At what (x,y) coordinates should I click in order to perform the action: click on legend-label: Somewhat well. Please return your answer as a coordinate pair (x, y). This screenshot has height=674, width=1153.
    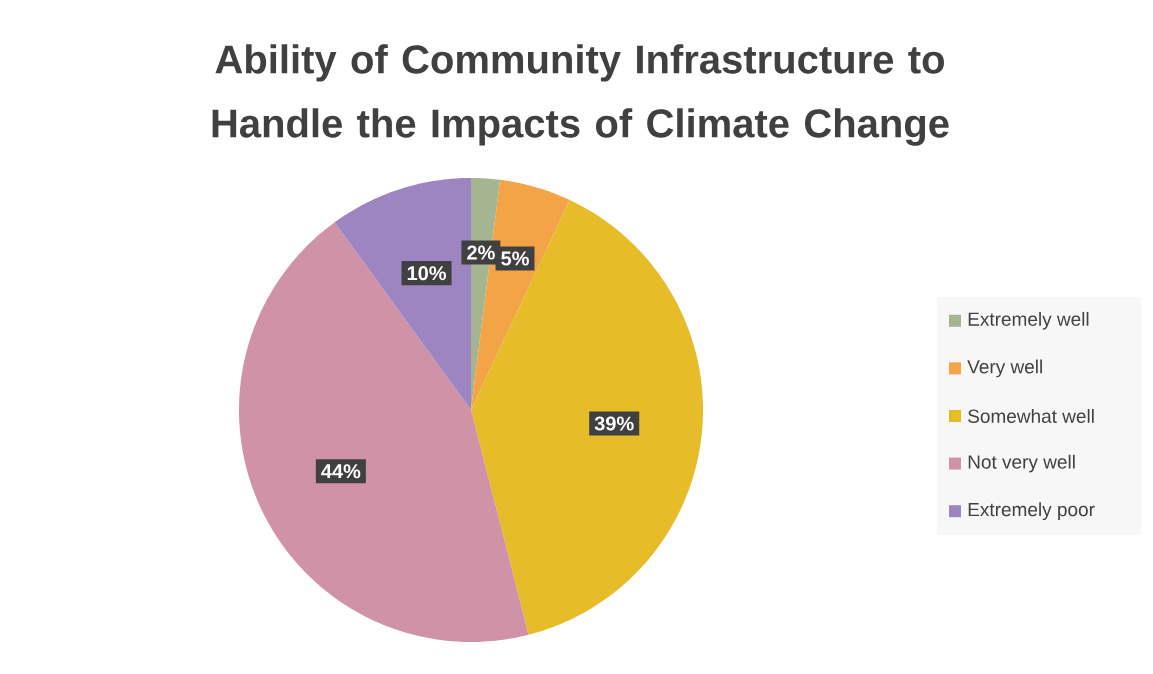
    Looking at the image, I should click on (1031, 416).